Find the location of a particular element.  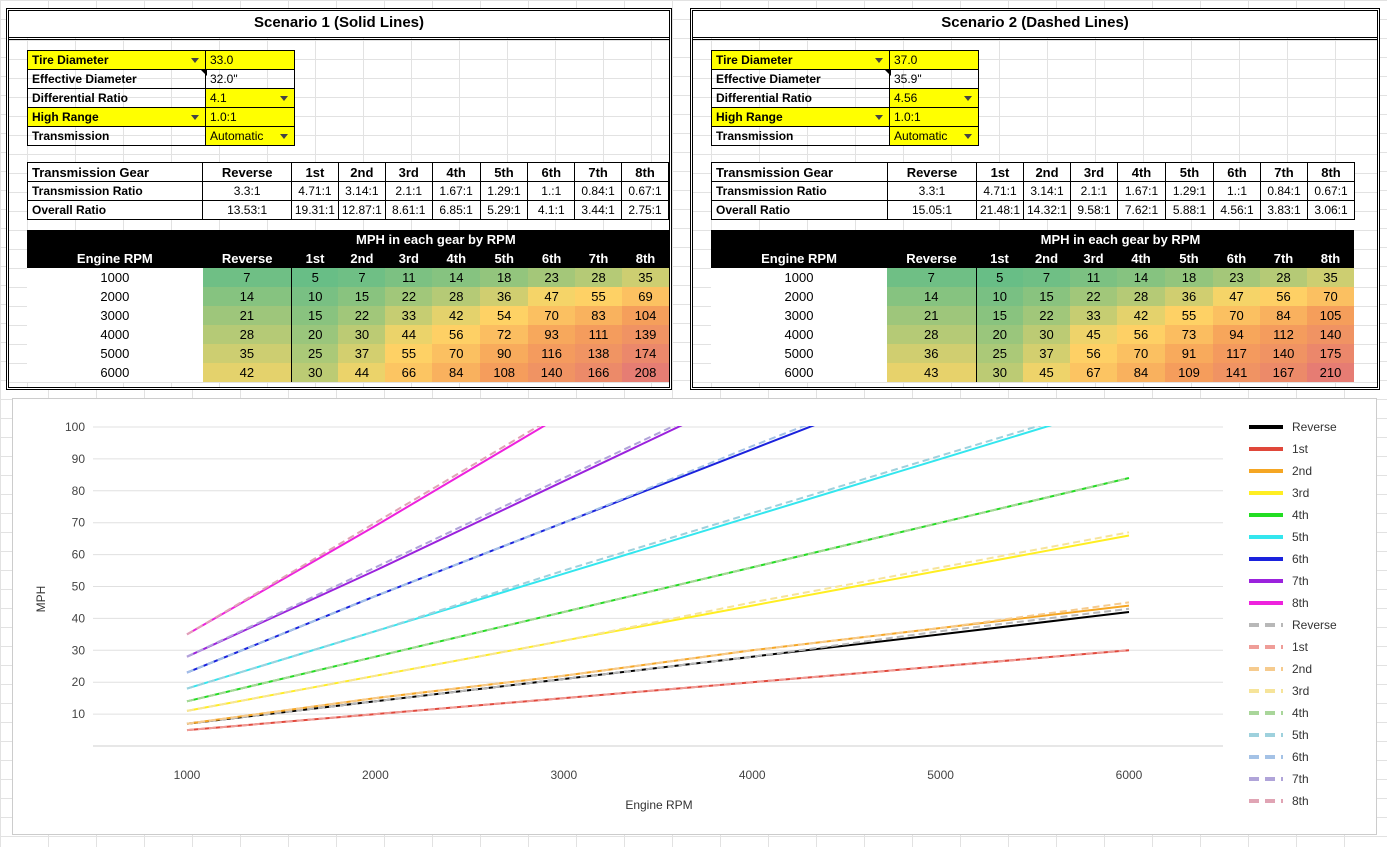

gear-ratio-cell: 0.67:1 is located at coordinates (1331, 191).